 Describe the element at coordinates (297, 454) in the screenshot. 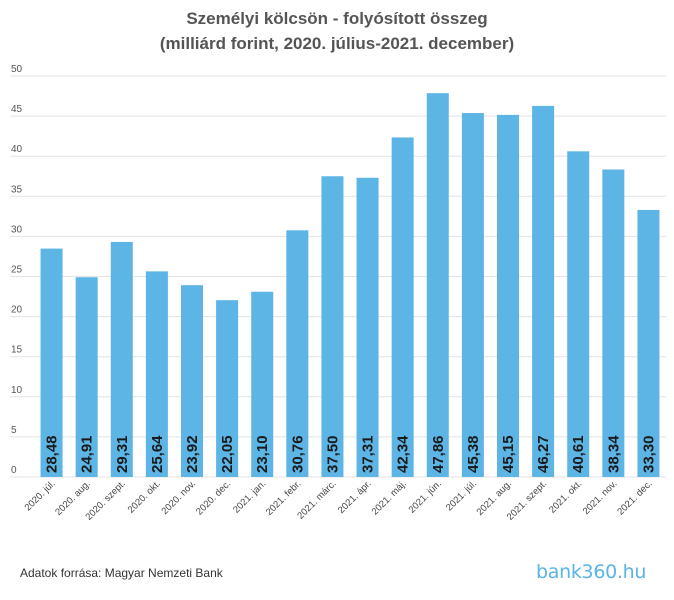

I see `bar-value-label: 30,76` at that location.